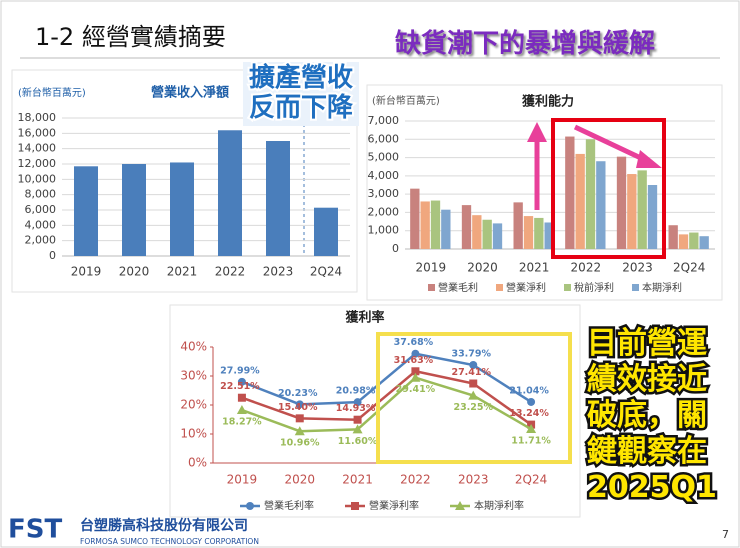 Image resolution: width=740 pixels, height=548 pixels. Describe the element at coordinates (647, 380) in the screenshot. I see `callout-line: 績效接近` at that location.